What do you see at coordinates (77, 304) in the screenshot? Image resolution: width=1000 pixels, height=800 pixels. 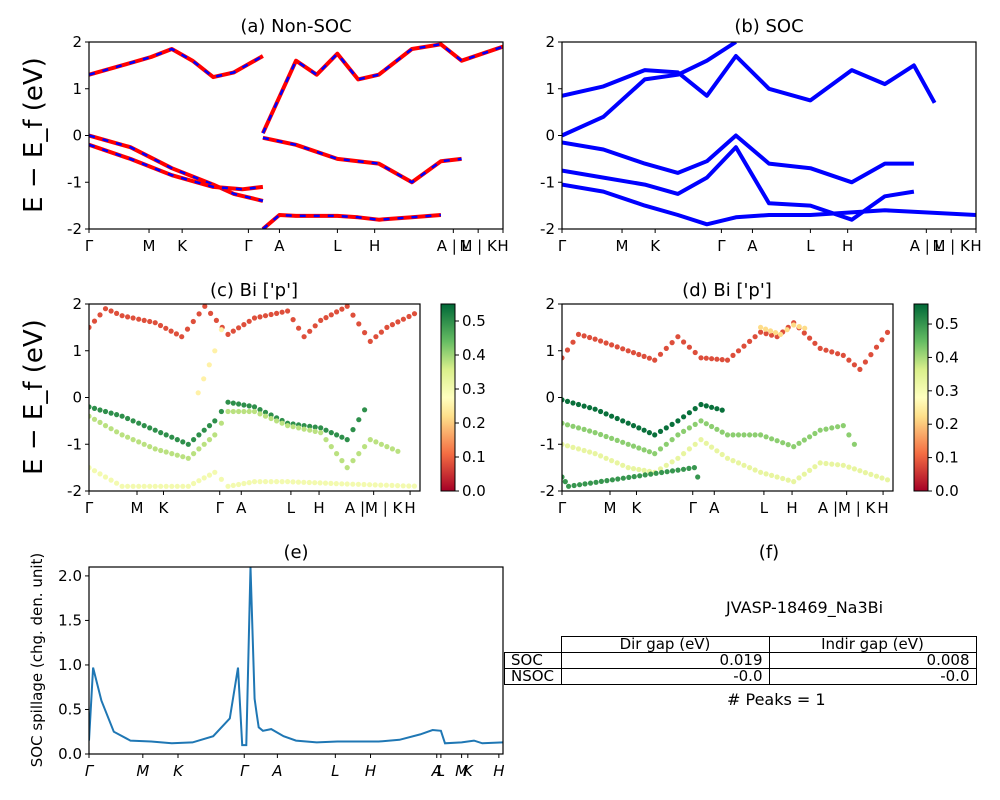 I see `y-tick-label: 2` at bounding box center [77, 304].